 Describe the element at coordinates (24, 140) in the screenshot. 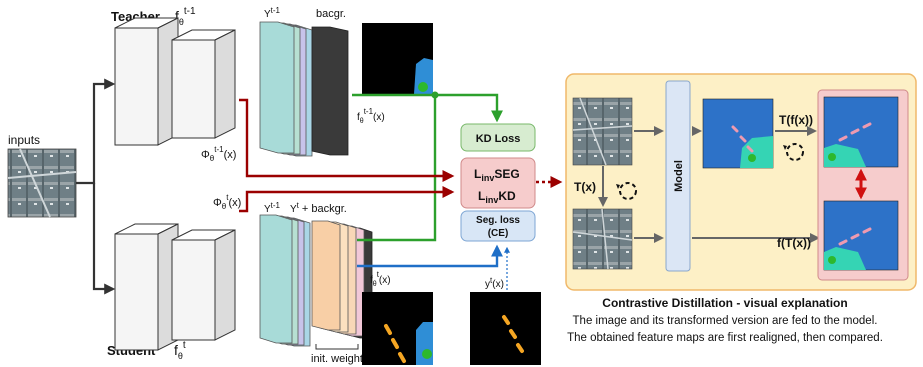

I see `inputs-label: inputs` at that location.